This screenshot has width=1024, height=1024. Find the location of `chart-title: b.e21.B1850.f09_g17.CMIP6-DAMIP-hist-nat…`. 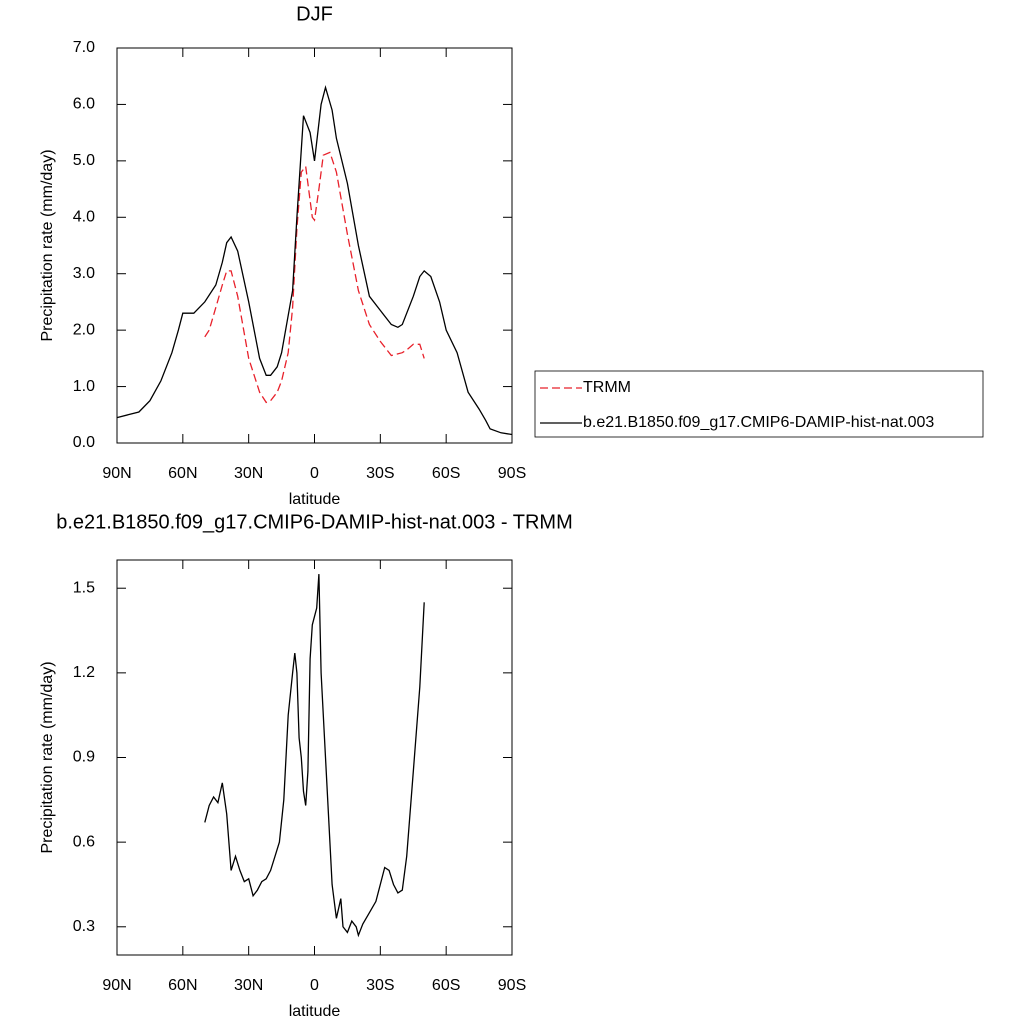

chart-title: b.e21.B1850.f09_g17.CMIP6-DAMIP-hist-nat… is located at coordinates (314, 522).